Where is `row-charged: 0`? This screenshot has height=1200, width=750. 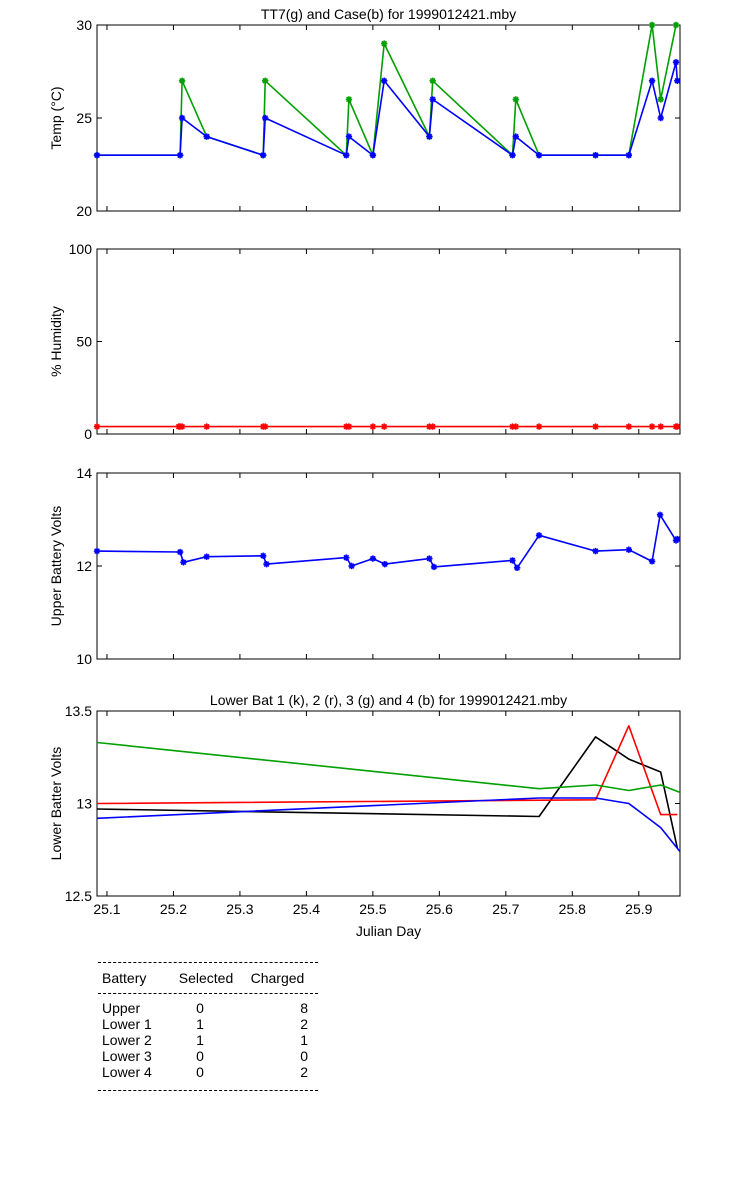
row-charged: 0 is located at coordinates (304, 1056).